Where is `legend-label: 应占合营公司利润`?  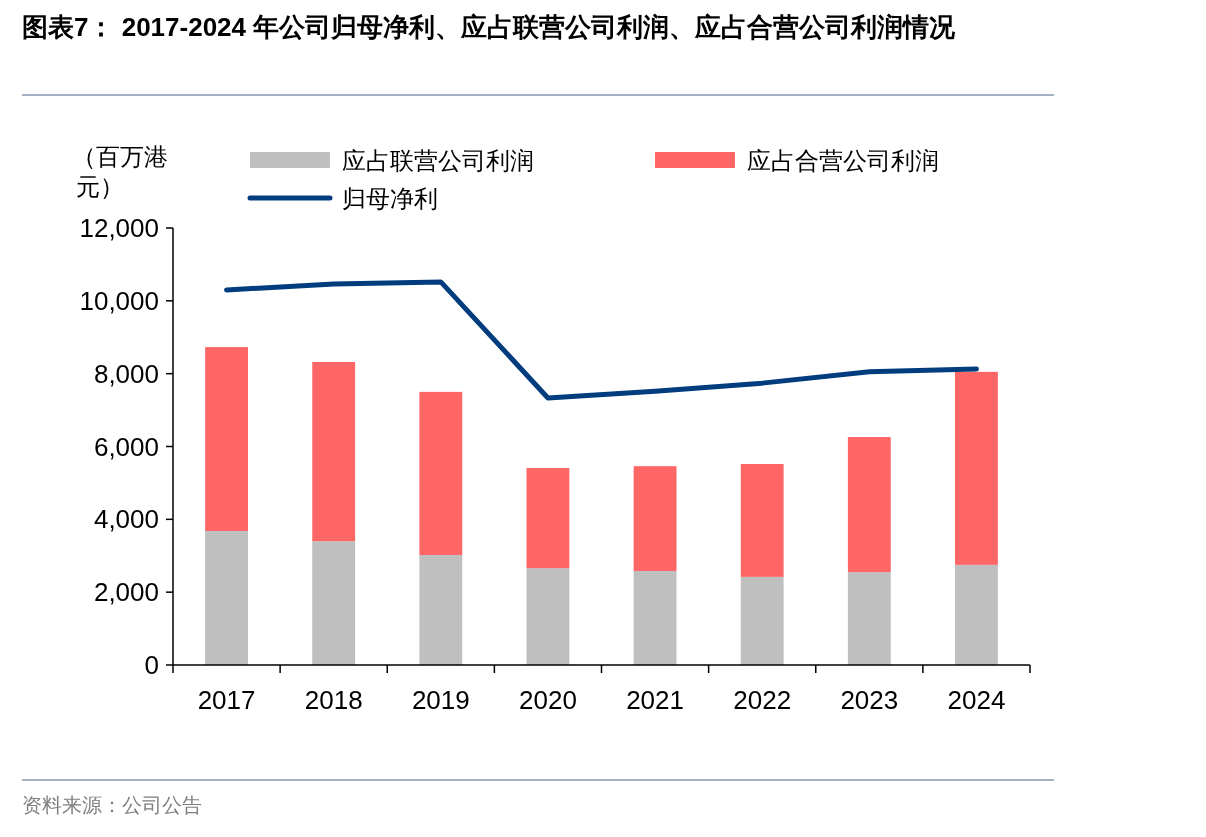 legend-label: 应占合营公司利润 is located at coordinates (843, 160).